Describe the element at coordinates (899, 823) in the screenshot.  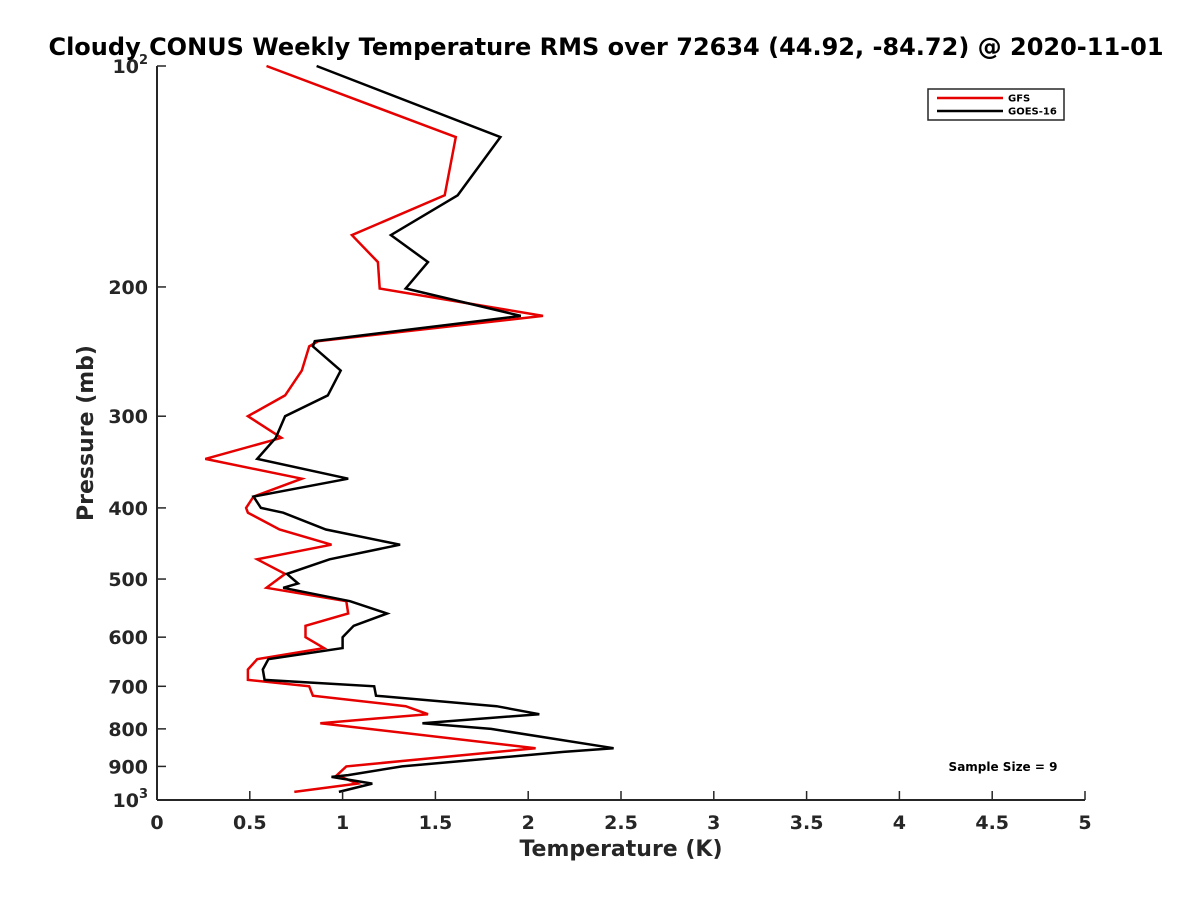
I see `x-tick-label: 4` at that location.